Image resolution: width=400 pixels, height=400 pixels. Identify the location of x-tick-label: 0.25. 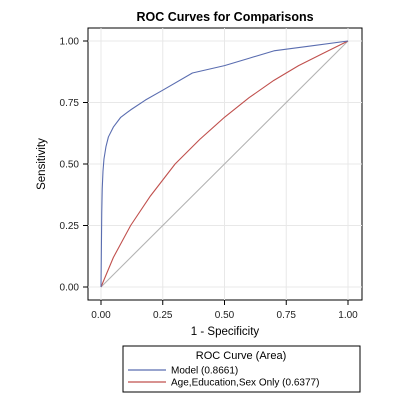
(163, 315).